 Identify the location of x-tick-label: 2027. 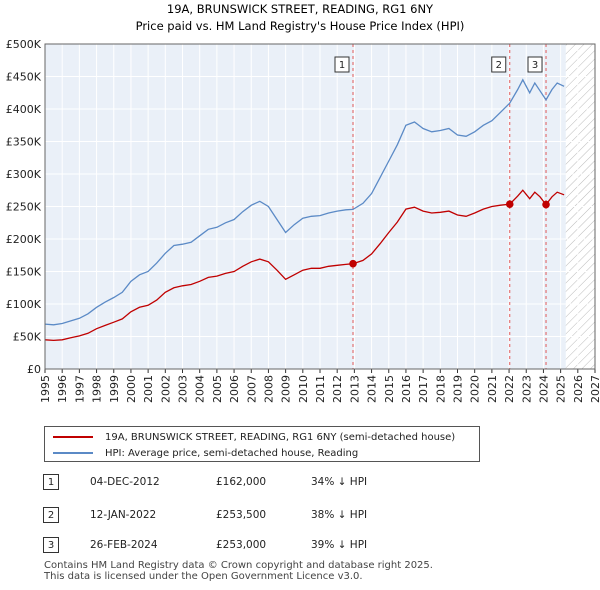
(594, 389).